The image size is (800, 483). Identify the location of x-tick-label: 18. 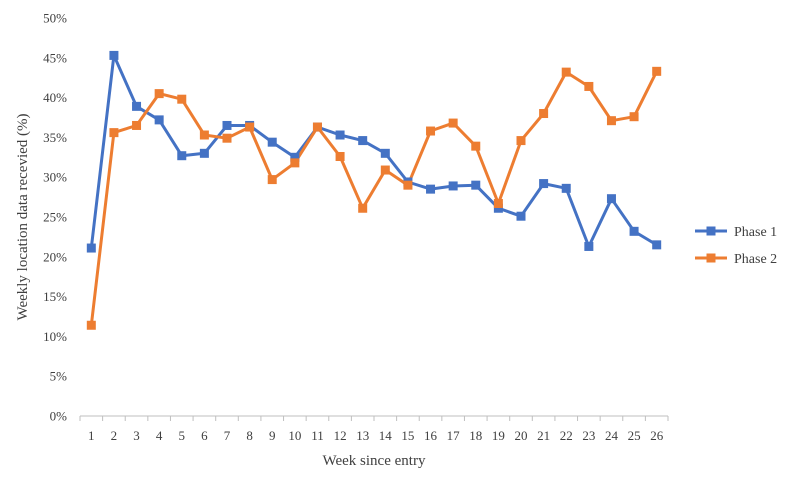
(475, 435).